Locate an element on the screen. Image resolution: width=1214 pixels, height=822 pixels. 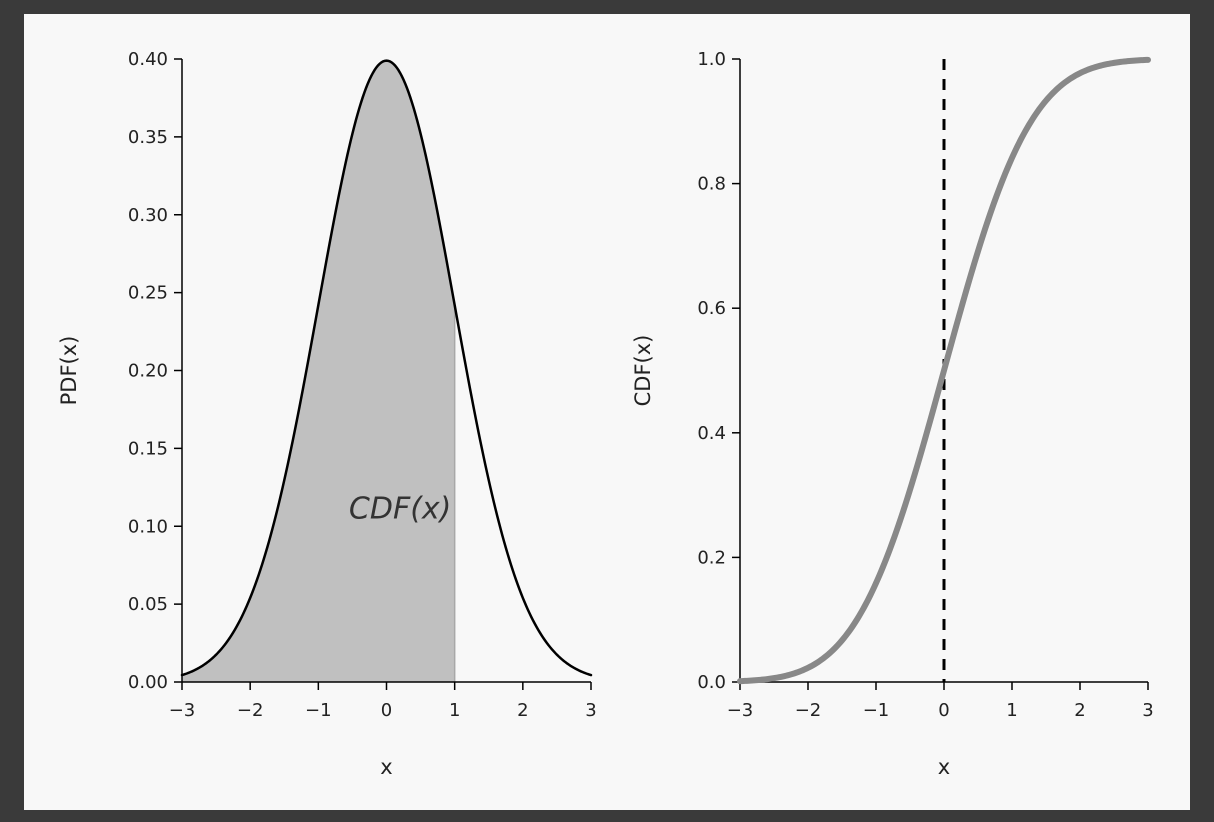
y-tick-label: 0.0 is located at coordinates (711, 682).